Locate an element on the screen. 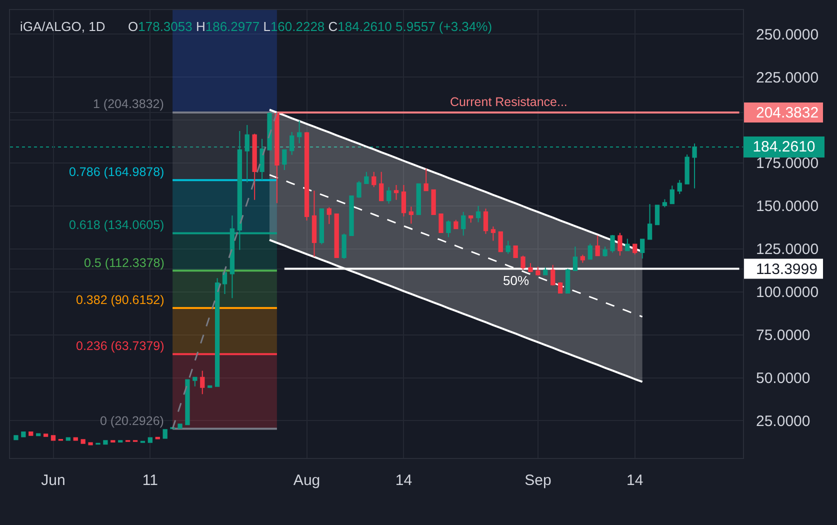 This screenshot has height=525, width=837. series-label: 0 (20.2926) is located at coordinates (132, 421).